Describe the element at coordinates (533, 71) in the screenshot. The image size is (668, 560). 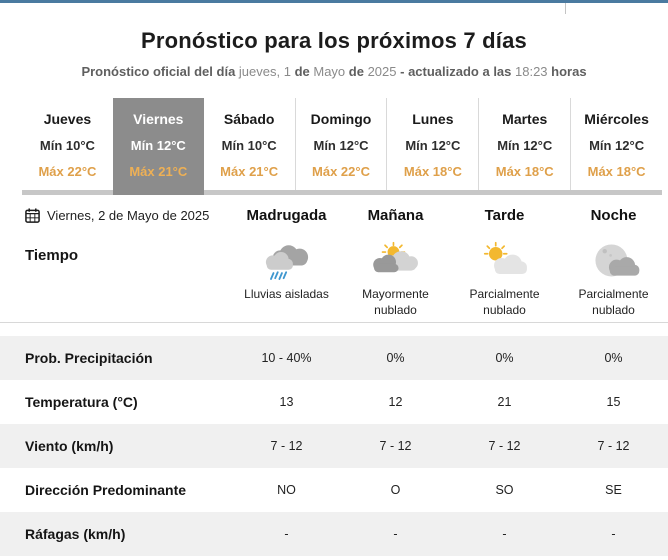
I see `subtitle-segment: 18:23` at that location.